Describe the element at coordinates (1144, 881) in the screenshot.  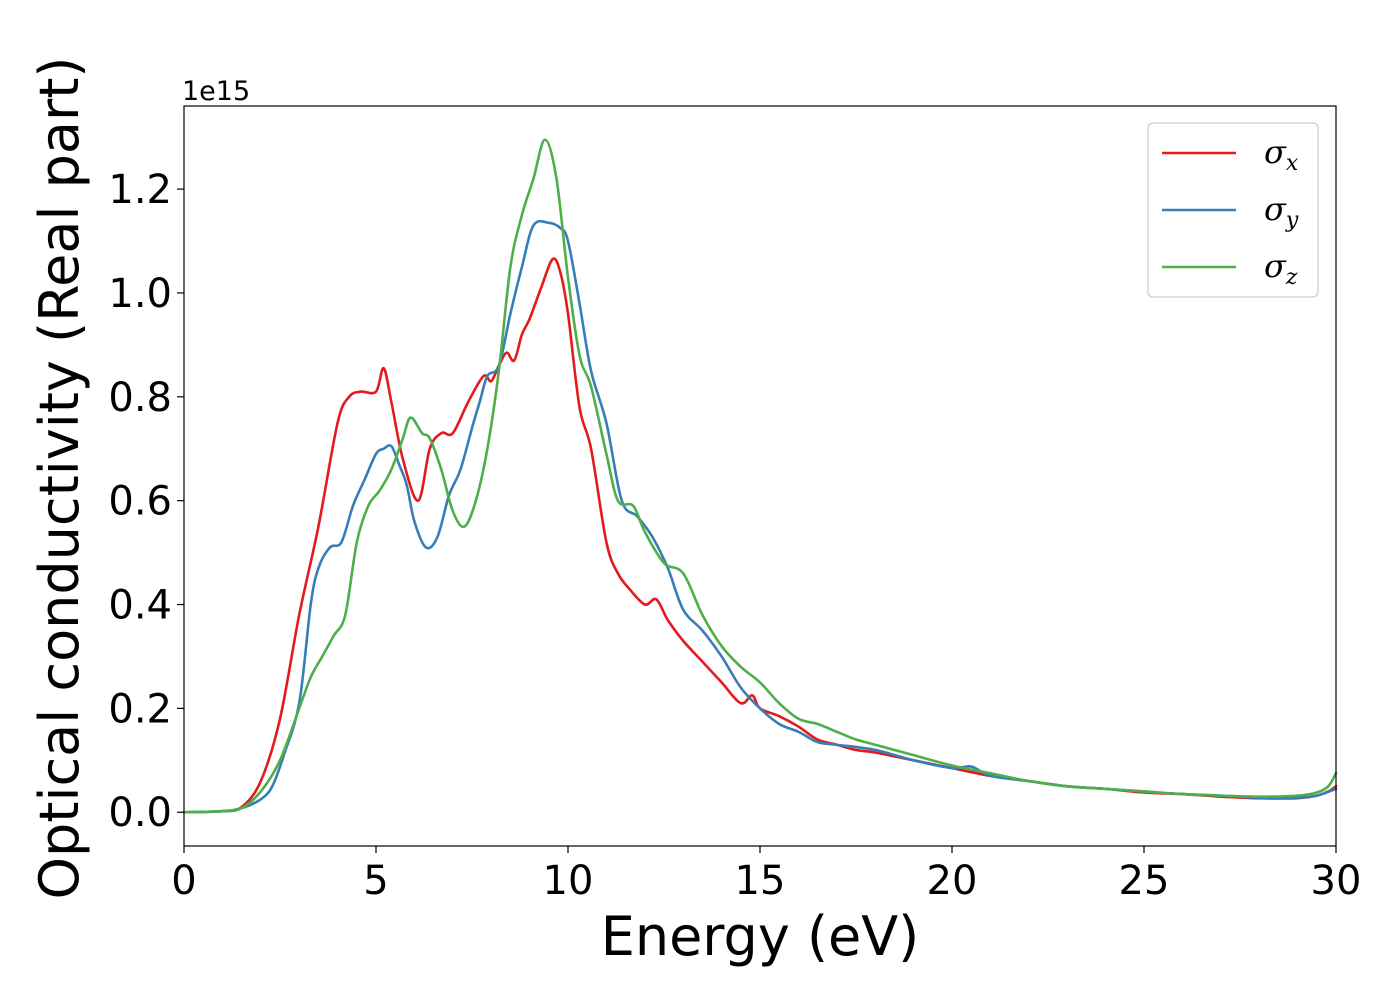
I see `x-tick-label: 25` at that location.